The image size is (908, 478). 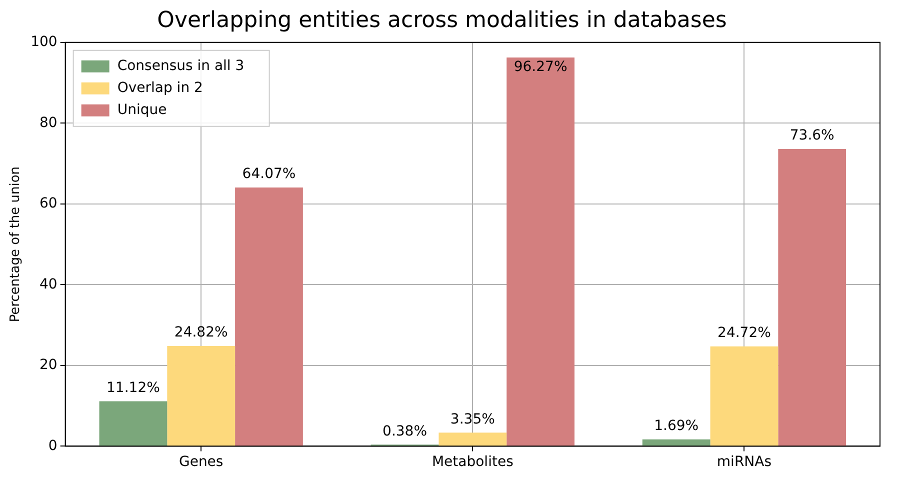 I want to click on data-label: 3.35%, so click(x=472, y=419).